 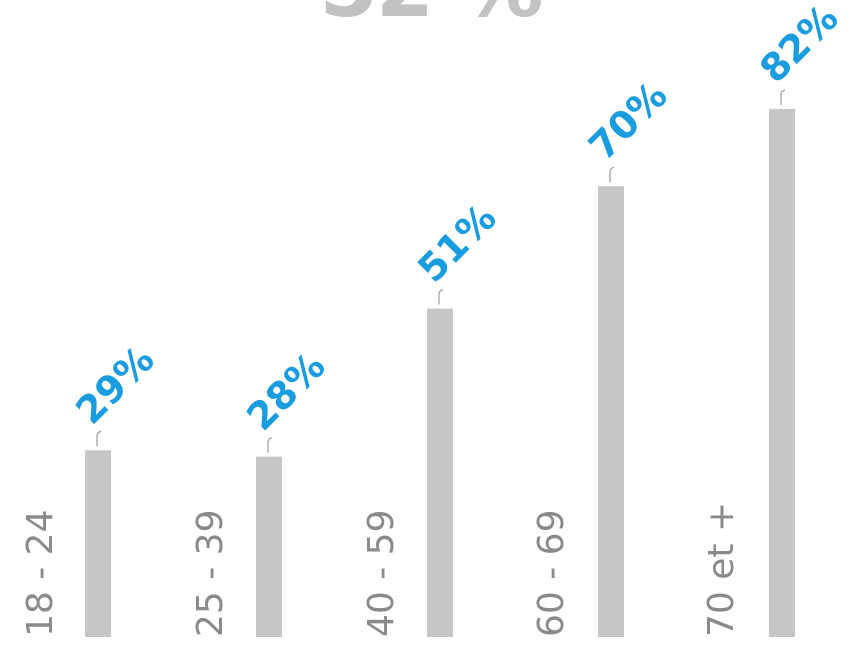 What do you see at coordinates (210, 574) in the screenshot?
I see `category-label: 25 - 39` at bounding box center [210, 574].